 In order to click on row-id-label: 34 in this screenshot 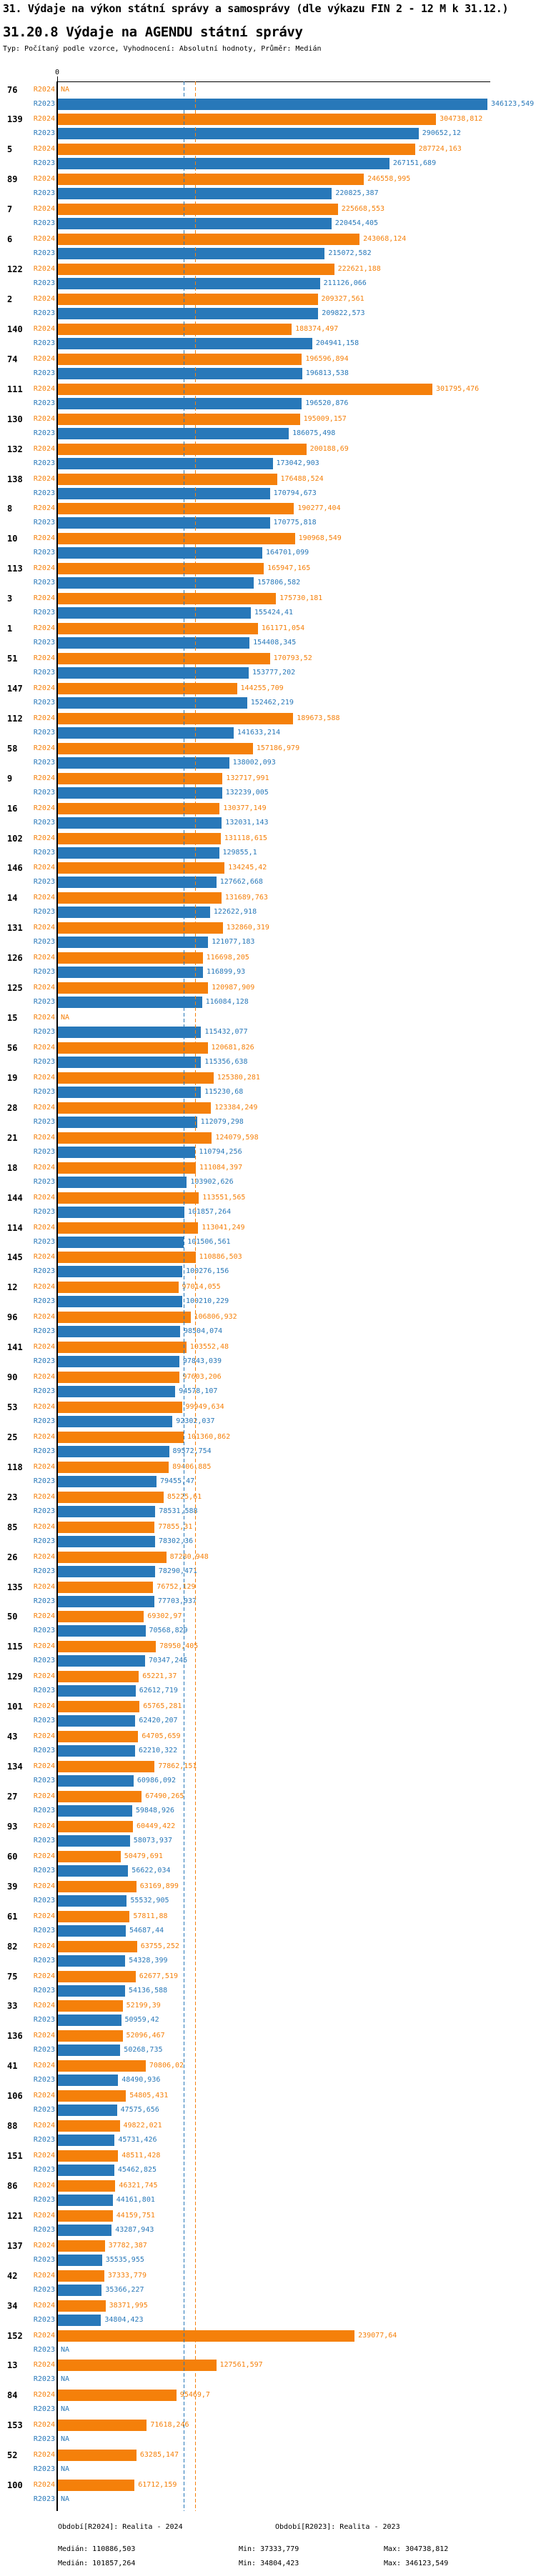, I will do `click(13, 2306)`.